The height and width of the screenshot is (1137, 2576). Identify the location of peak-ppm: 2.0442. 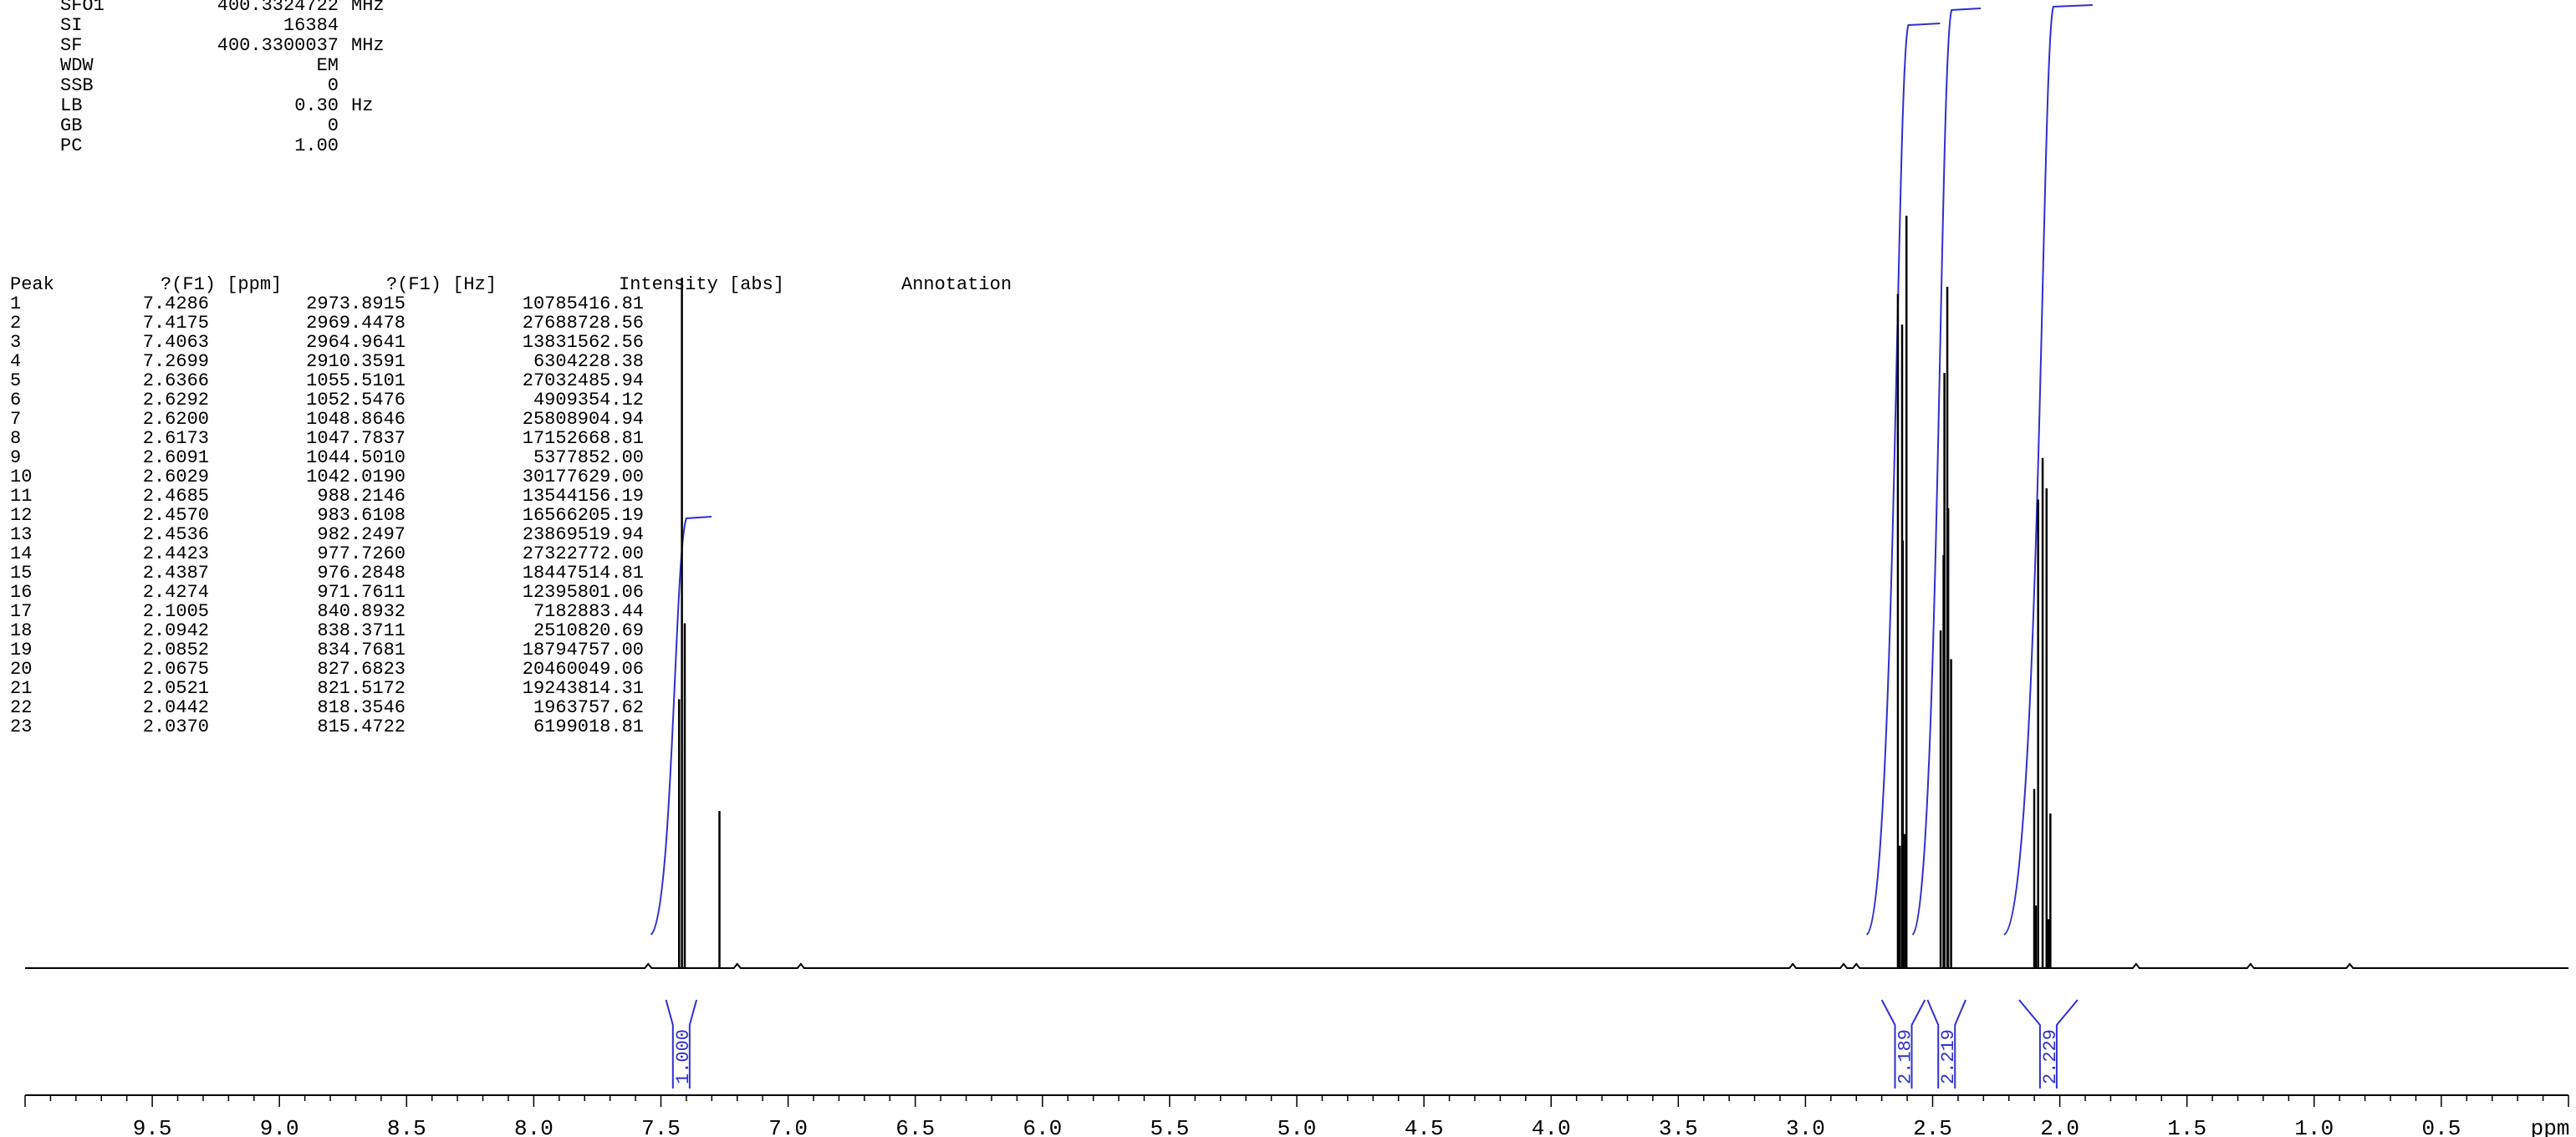
(176, 707).